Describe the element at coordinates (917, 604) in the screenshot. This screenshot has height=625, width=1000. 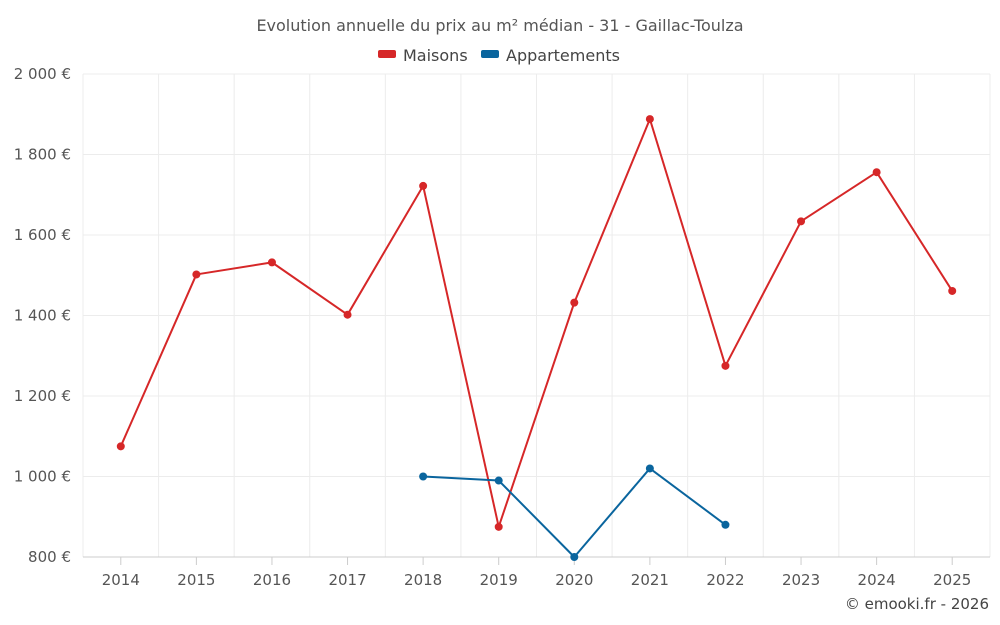
I see `credit-text: © emooki.fr - 2026` at that location.